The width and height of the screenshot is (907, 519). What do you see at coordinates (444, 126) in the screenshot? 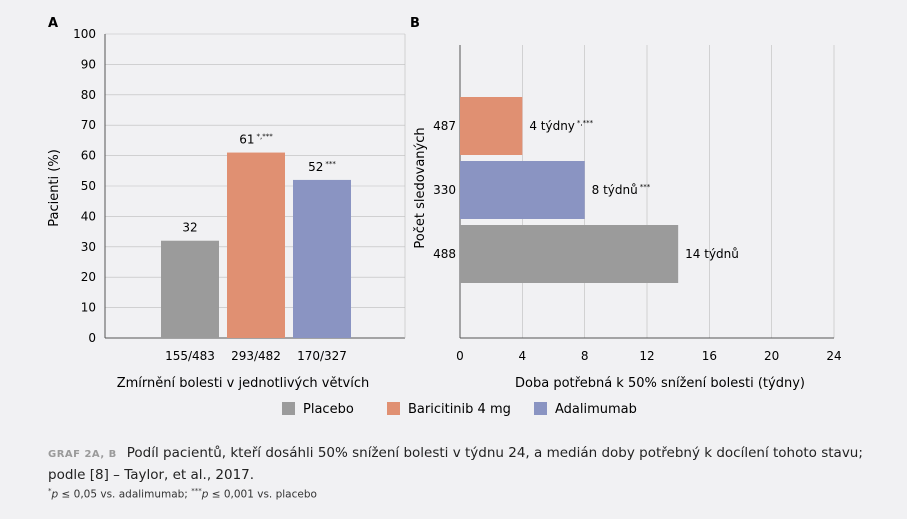
I see `panel-b-category-label: 487` at bounding box center [444, 126].